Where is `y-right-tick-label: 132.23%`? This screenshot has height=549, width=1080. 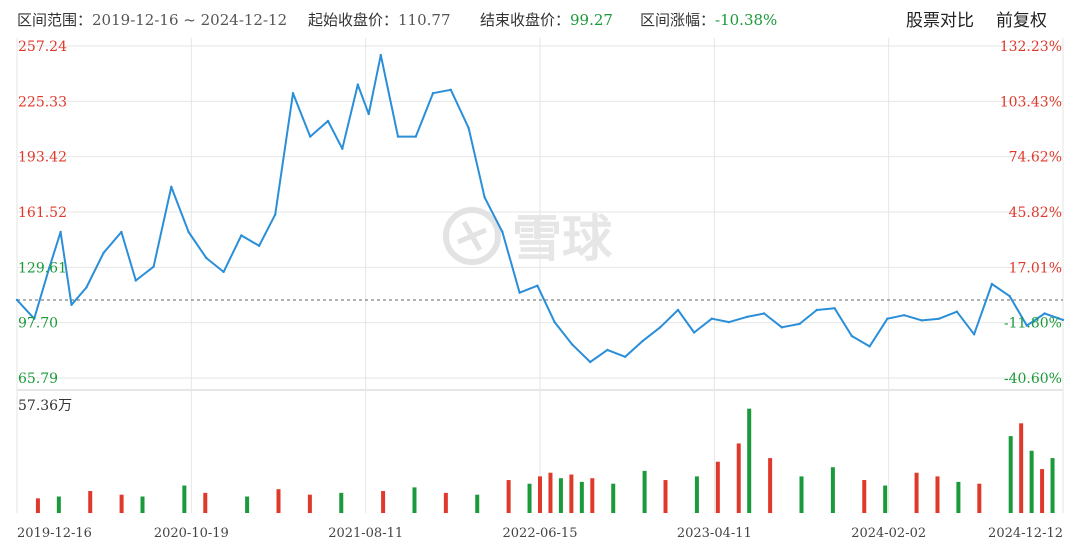
y-right-tick-label: 132.23% is located at coordinates (1031, 47).